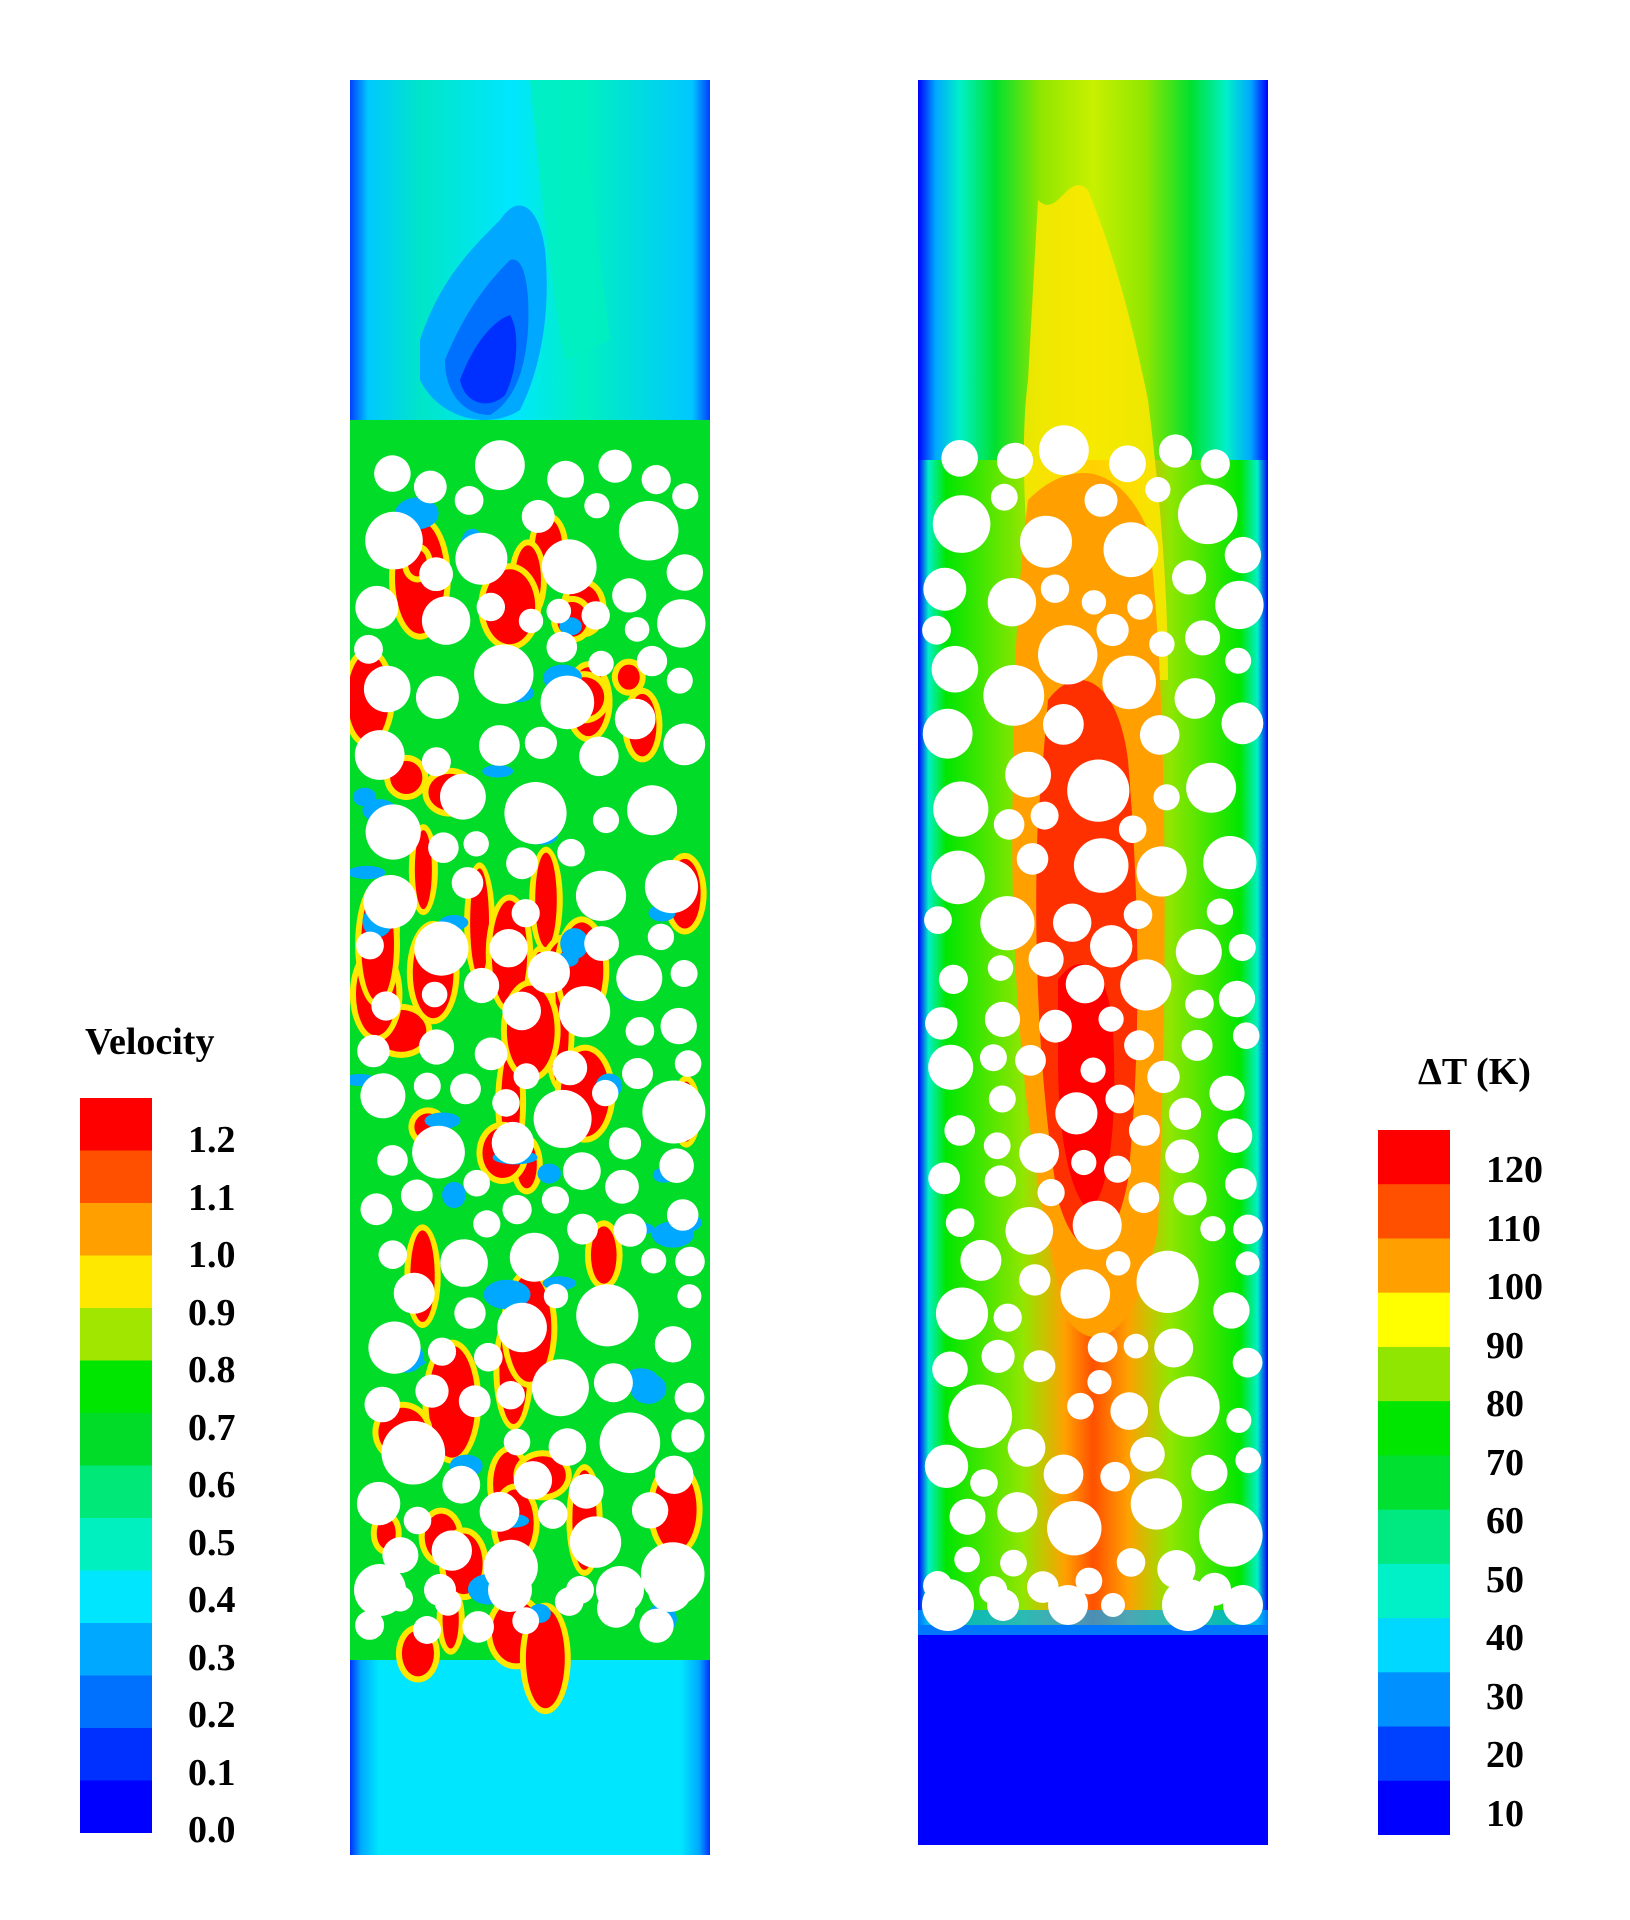 The height and width of the screenshot is (1920, 1630). I want to click on colorbar-tick-label: 0.3, so click(212, 1657).